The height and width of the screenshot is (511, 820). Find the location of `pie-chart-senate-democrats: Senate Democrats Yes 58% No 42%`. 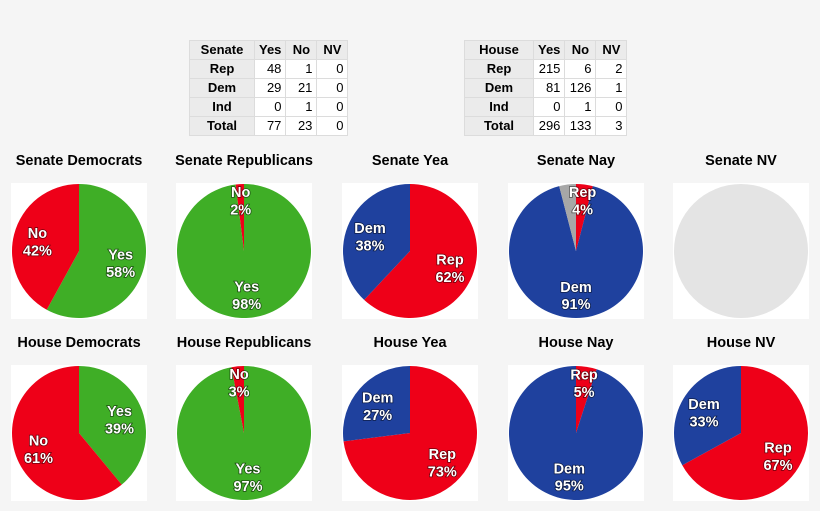

pie-chart-senate-democrats: Senate Democrats Yes 58% No 42% is located at coordinates (79, 236).